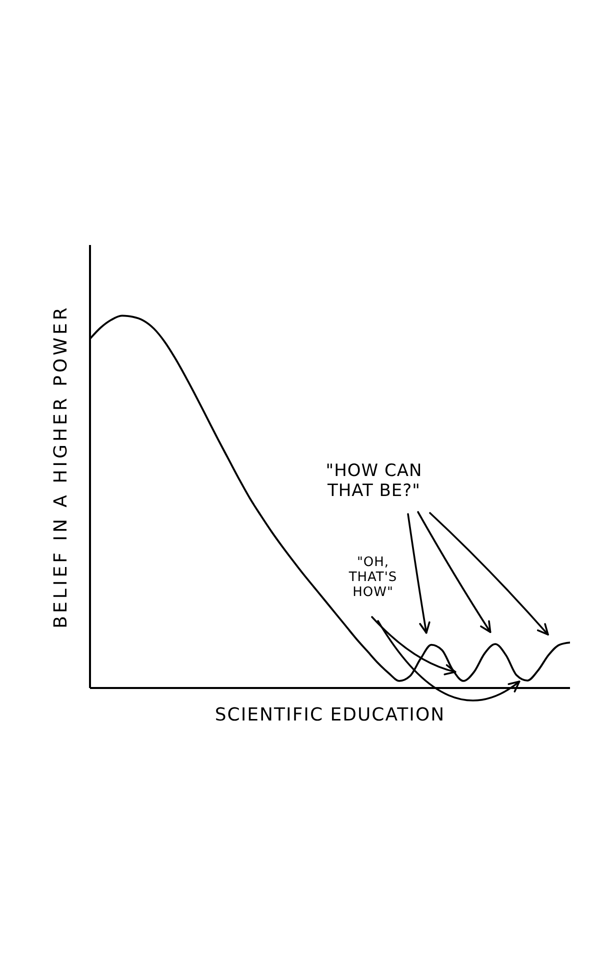 Image resolution: width=600 pixels, height=960 pixels. Describe the element at coordinates (330, 715) in the screenshot. I see `x-axis-title: SCIENTIFIC EDUCATION` at that location.